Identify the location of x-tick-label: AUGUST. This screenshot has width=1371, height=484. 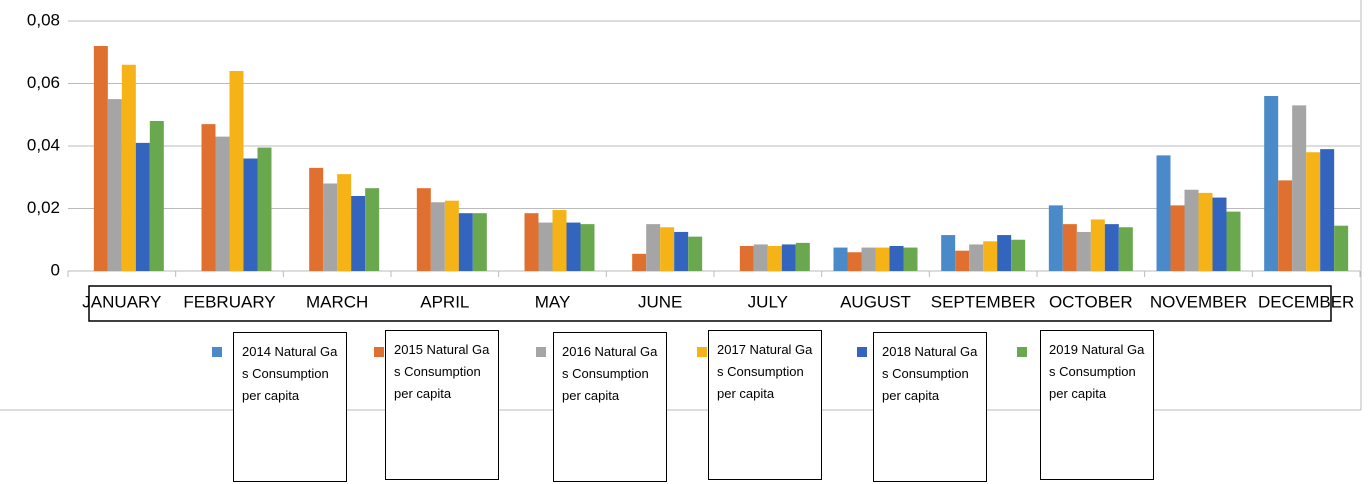
(875, 301).